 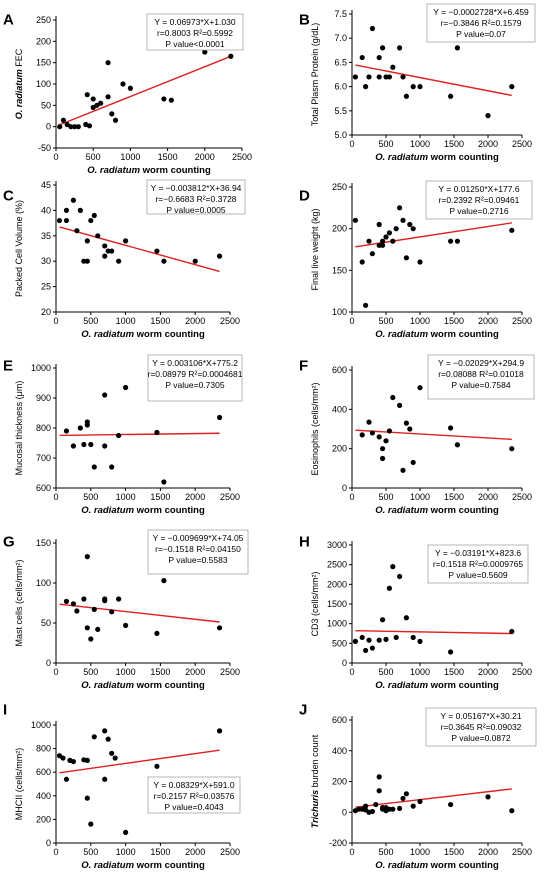 What do you see at coordinates (126, 852) in the screenshot?
I see `x-tick-label: 1000` at bounding box center [126, 852].